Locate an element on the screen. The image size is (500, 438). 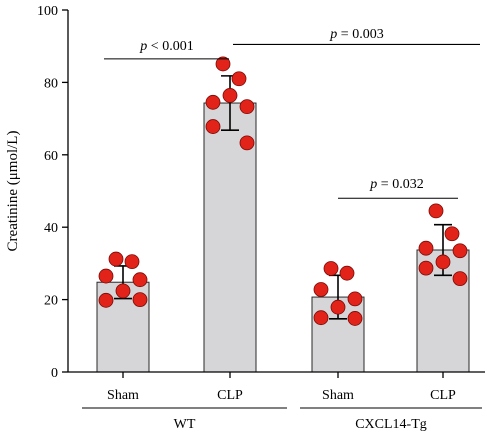
y-tick-label-3: 60 is located at coordinates (51, 156).